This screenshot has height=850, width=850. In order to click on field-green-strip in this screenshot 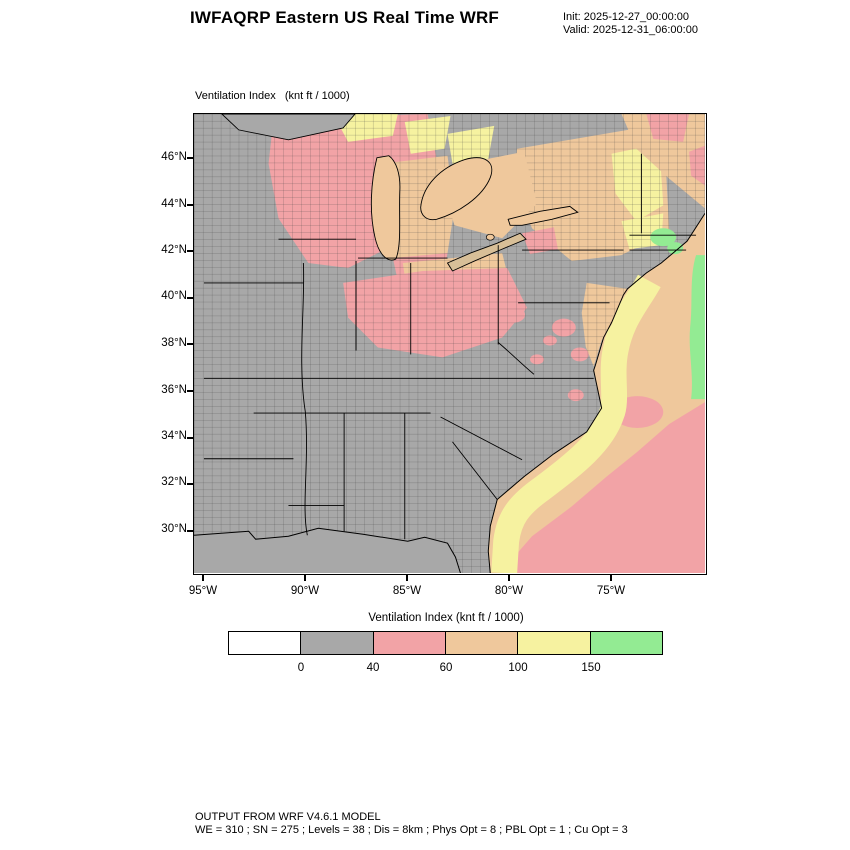, I will do `click(697, 327)`.